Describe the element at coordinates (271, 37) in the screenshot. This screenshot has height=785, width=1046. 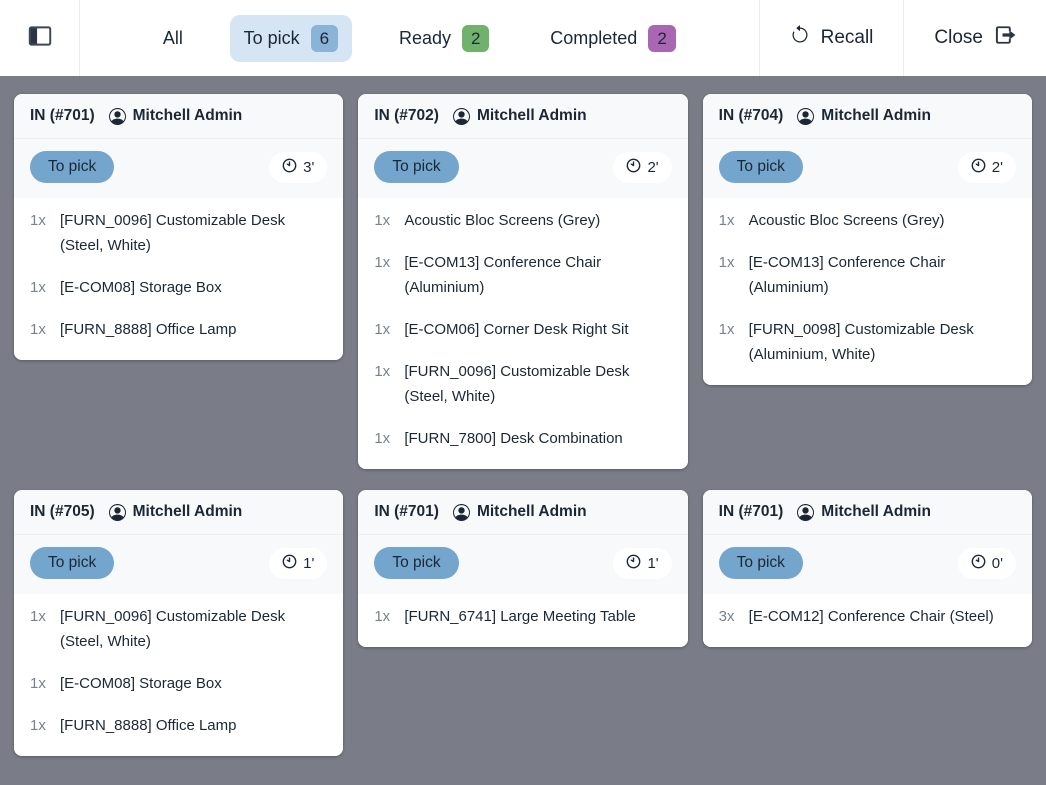
I see `filter-label: To pick` at that location.